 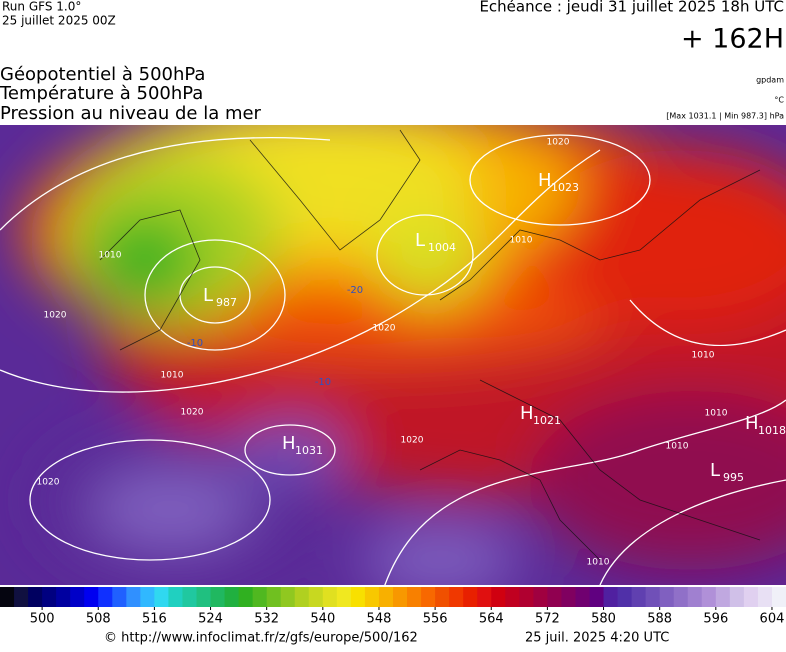 What do you see at coordinates (659, 619) in the screenshot?
I see `colorbar-label: 588` at bounding box center [659, 619].